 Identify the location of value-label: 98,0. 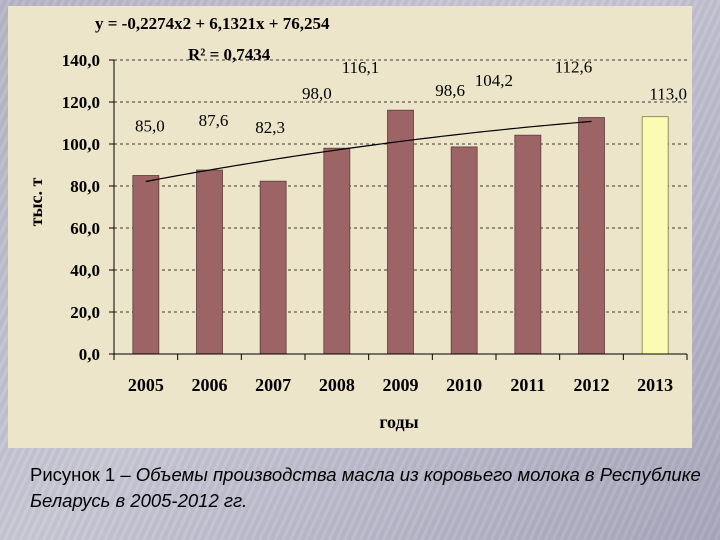
(317, 93).